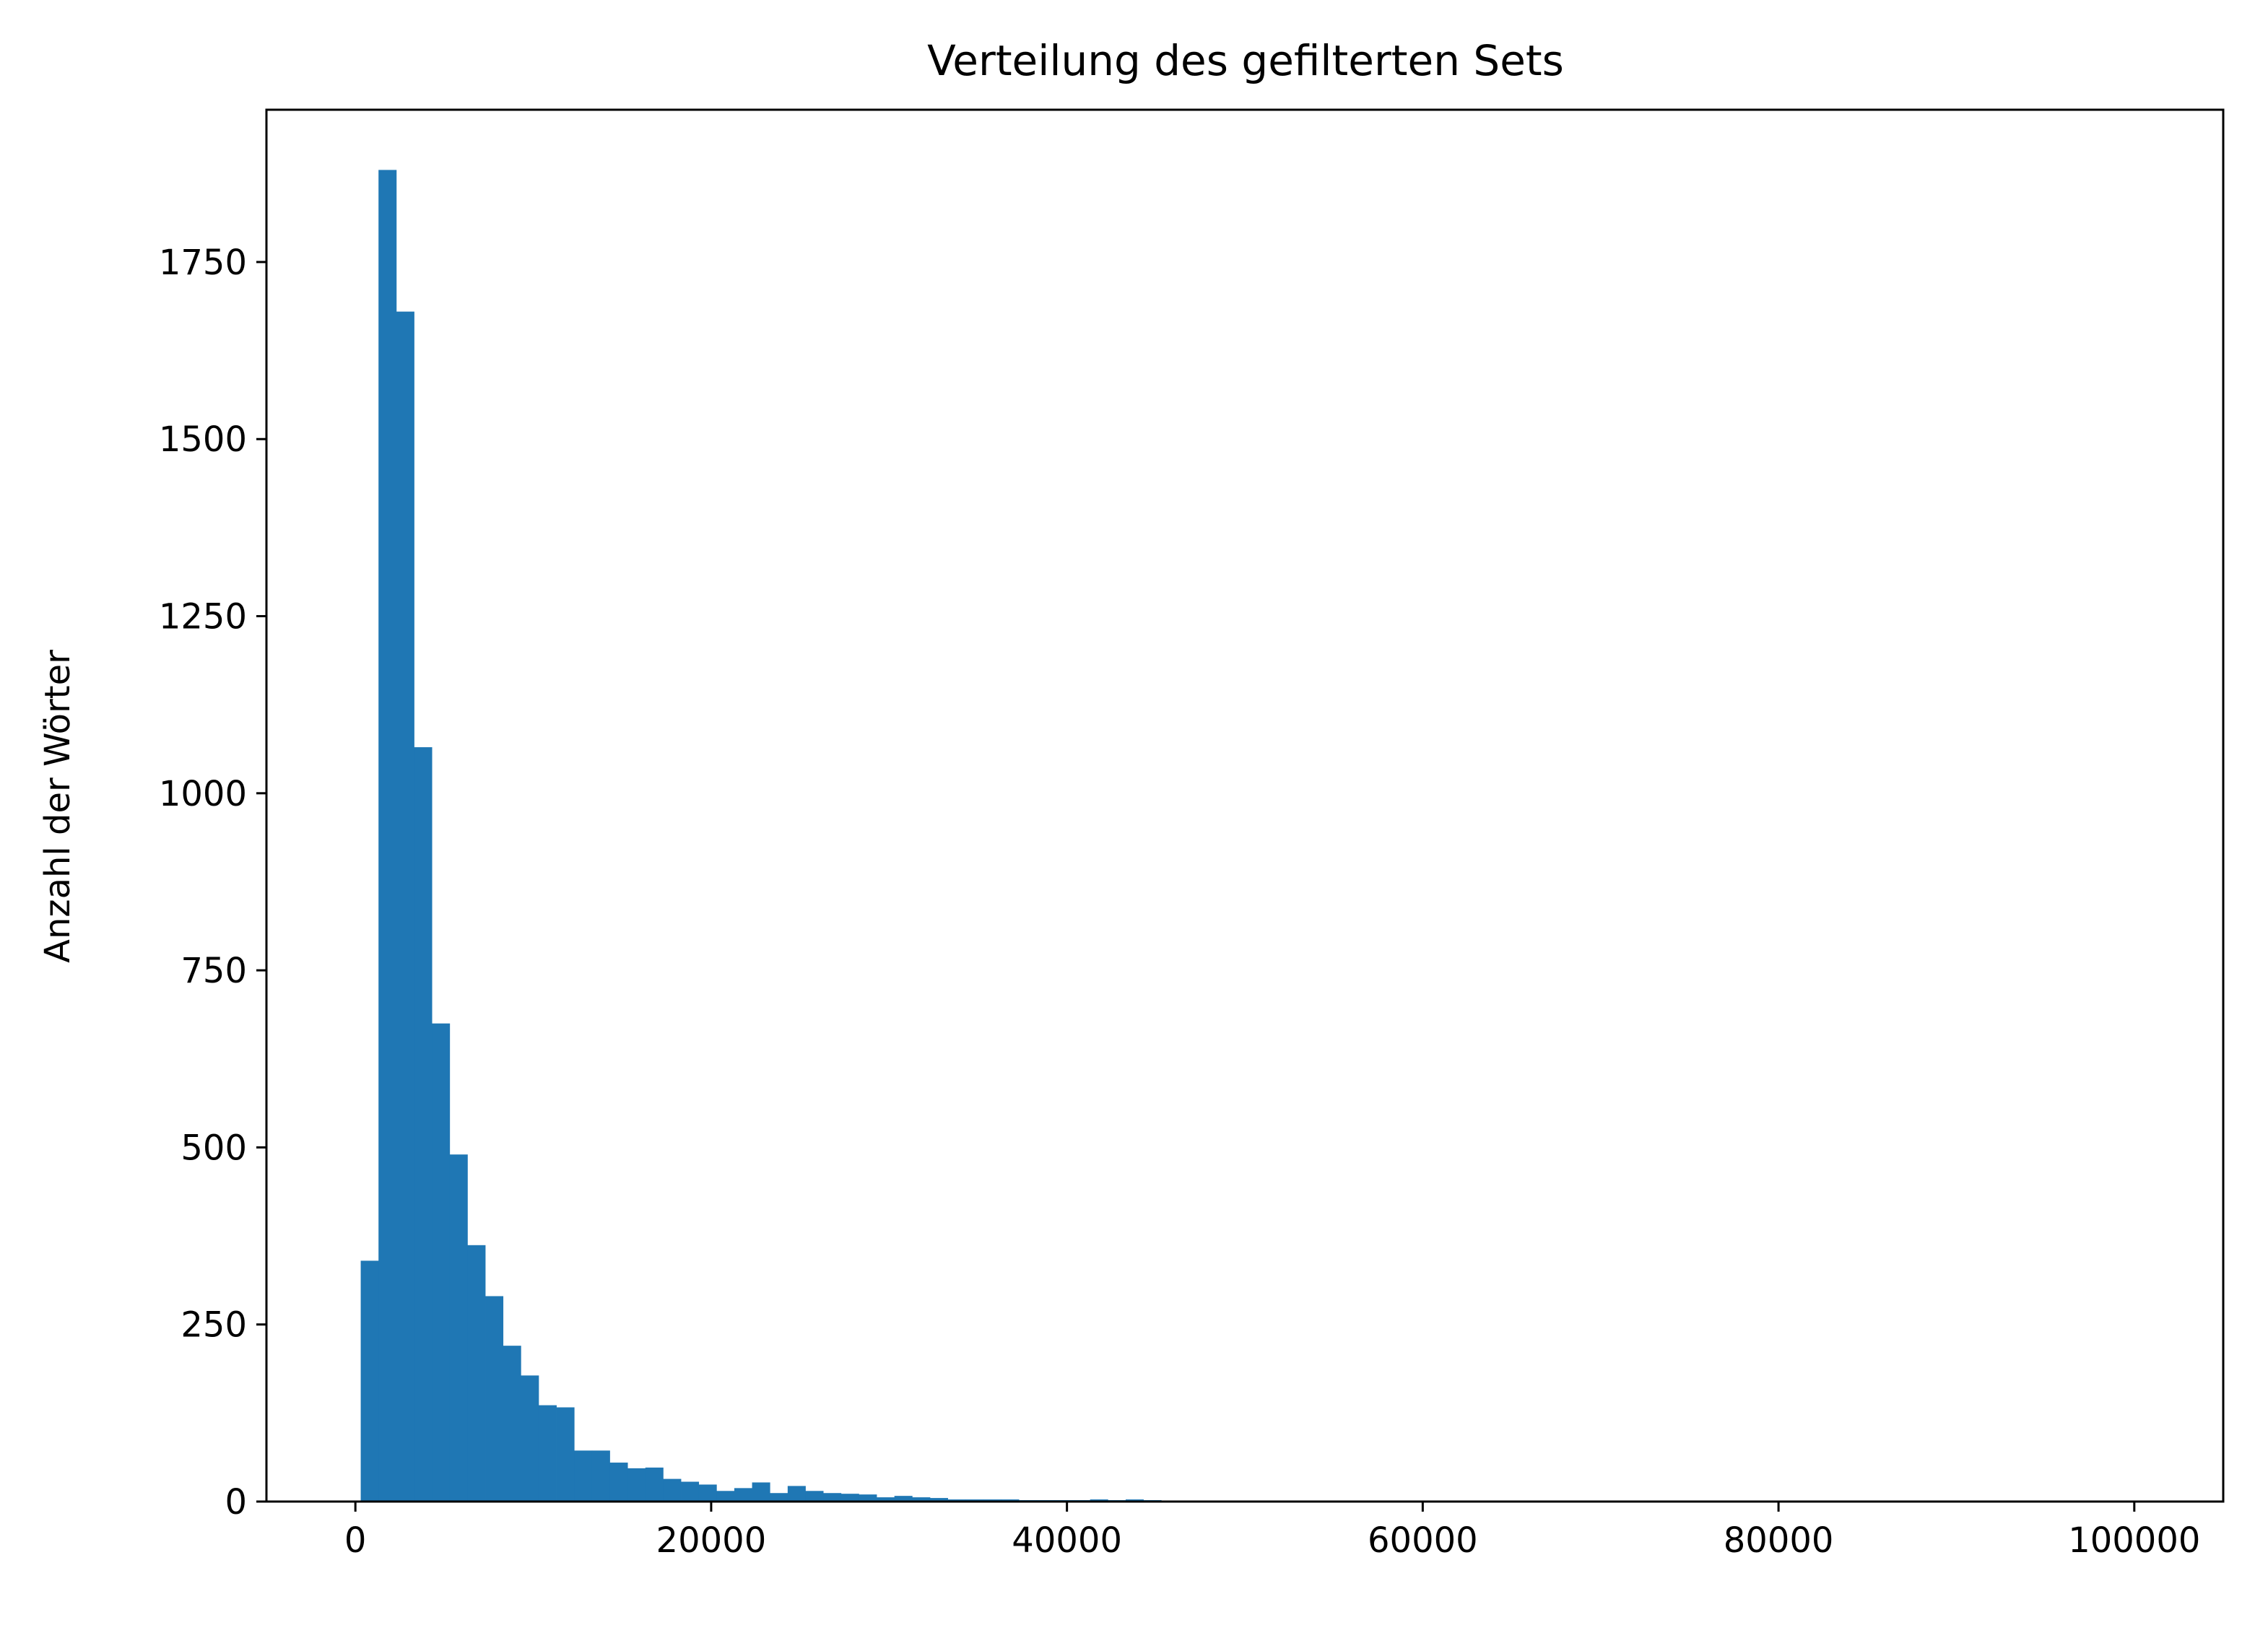  What do you see at coordinates (203, 263) in the screenshot?
I see `y-tick-label: 1750` at bounding box center [203, 263].